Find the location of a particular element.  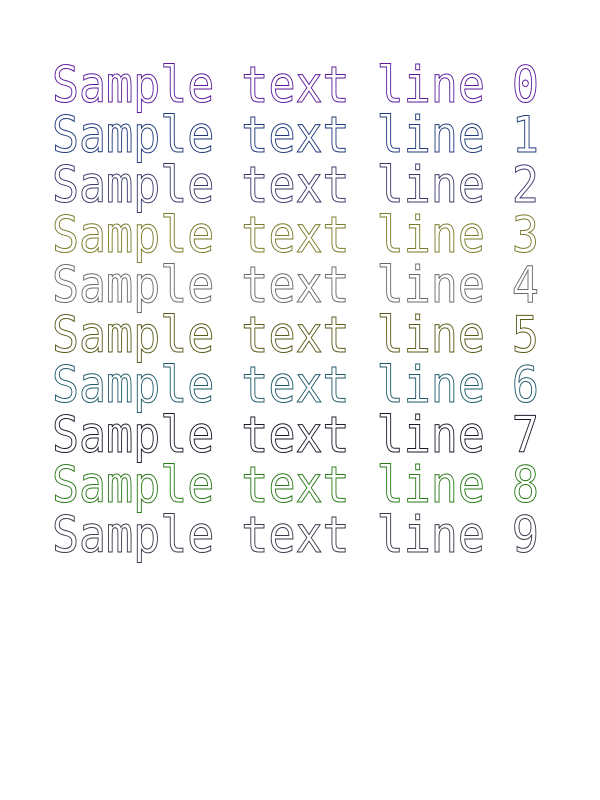

text-line-0: Sample text line 0 is located at coordinates (295, 85).